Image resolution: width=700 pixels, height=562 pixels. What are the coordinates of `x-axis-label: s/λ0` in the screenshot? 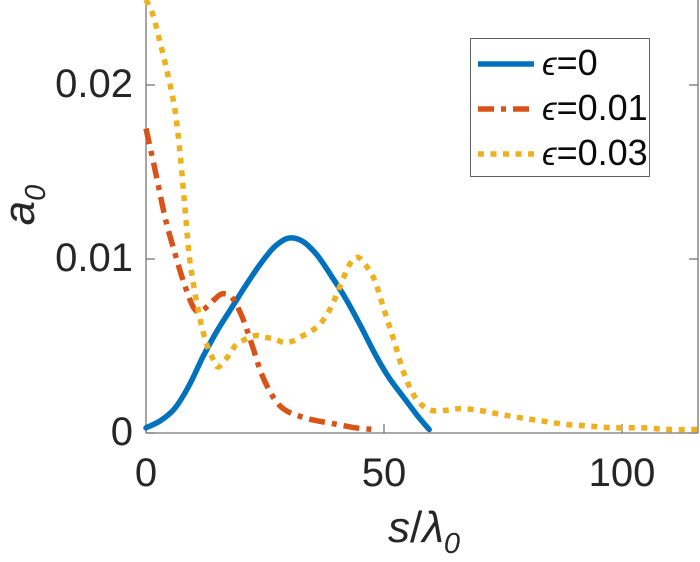 It's located at (423, 531).